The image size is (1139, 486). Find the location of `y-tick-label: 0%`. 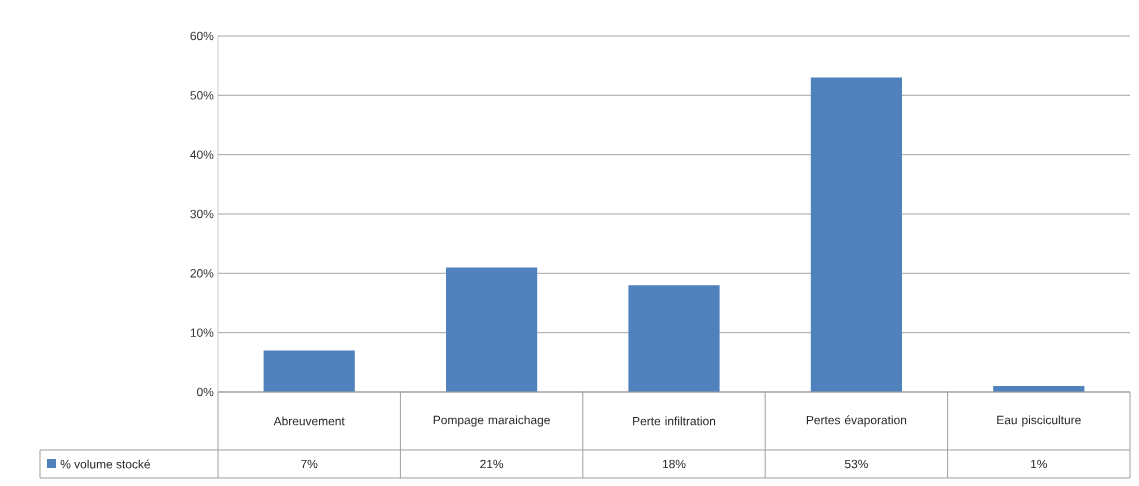

y-tick-label: 0% is located at coordinates (205, 392).